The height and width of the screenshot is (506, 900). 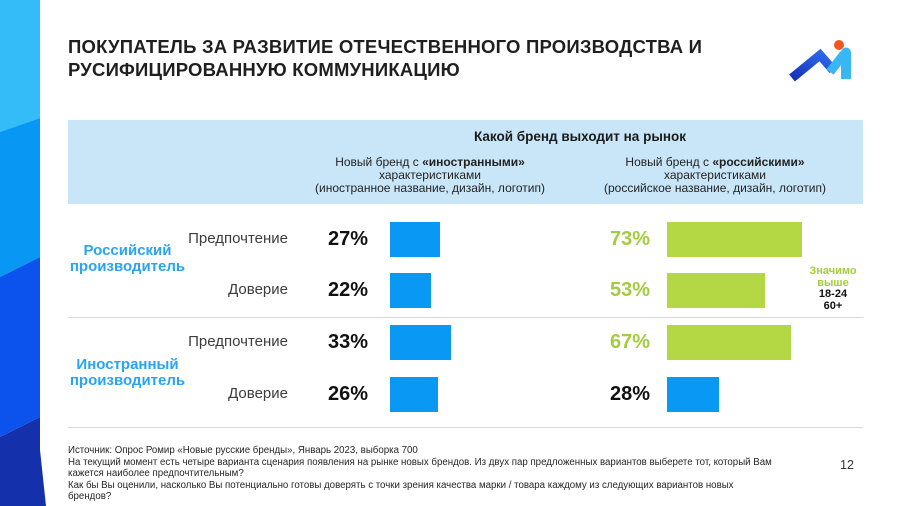 I want to click on column-header-line3: (российское название, дизайн, логотип), so click(x=715, y=188).